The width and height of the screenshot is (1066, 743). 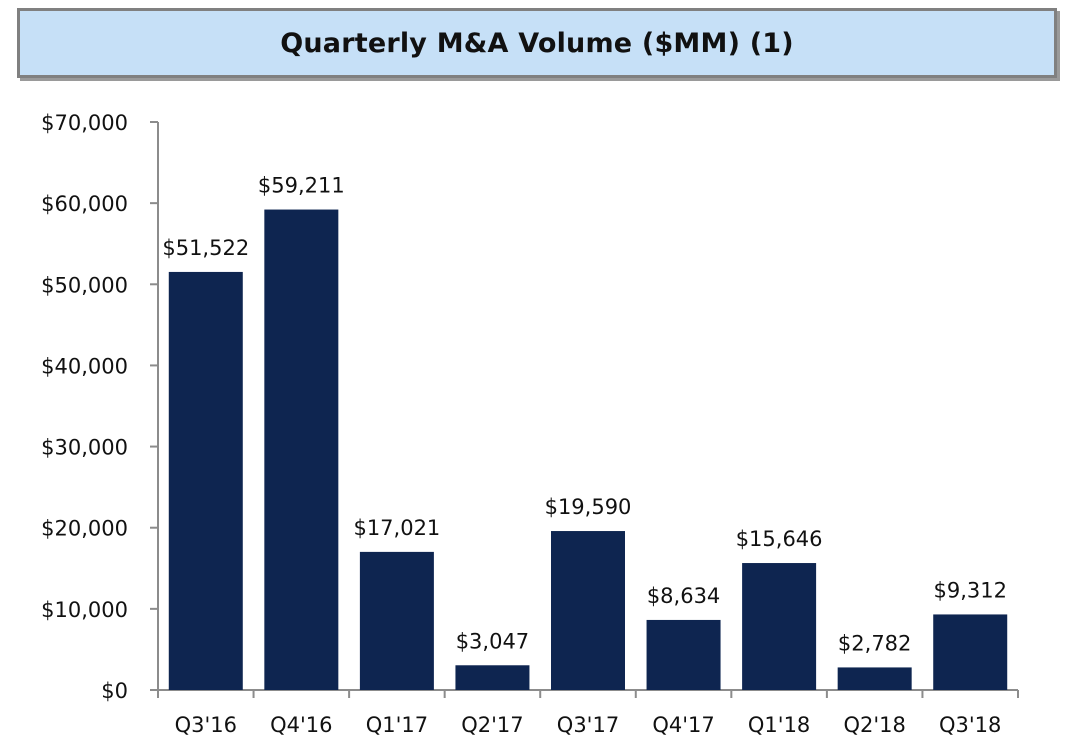 What do you see at coordinates (683, 596) in the screenshot?
I see `data-label: $8,634` at bounding box center [683, 596].